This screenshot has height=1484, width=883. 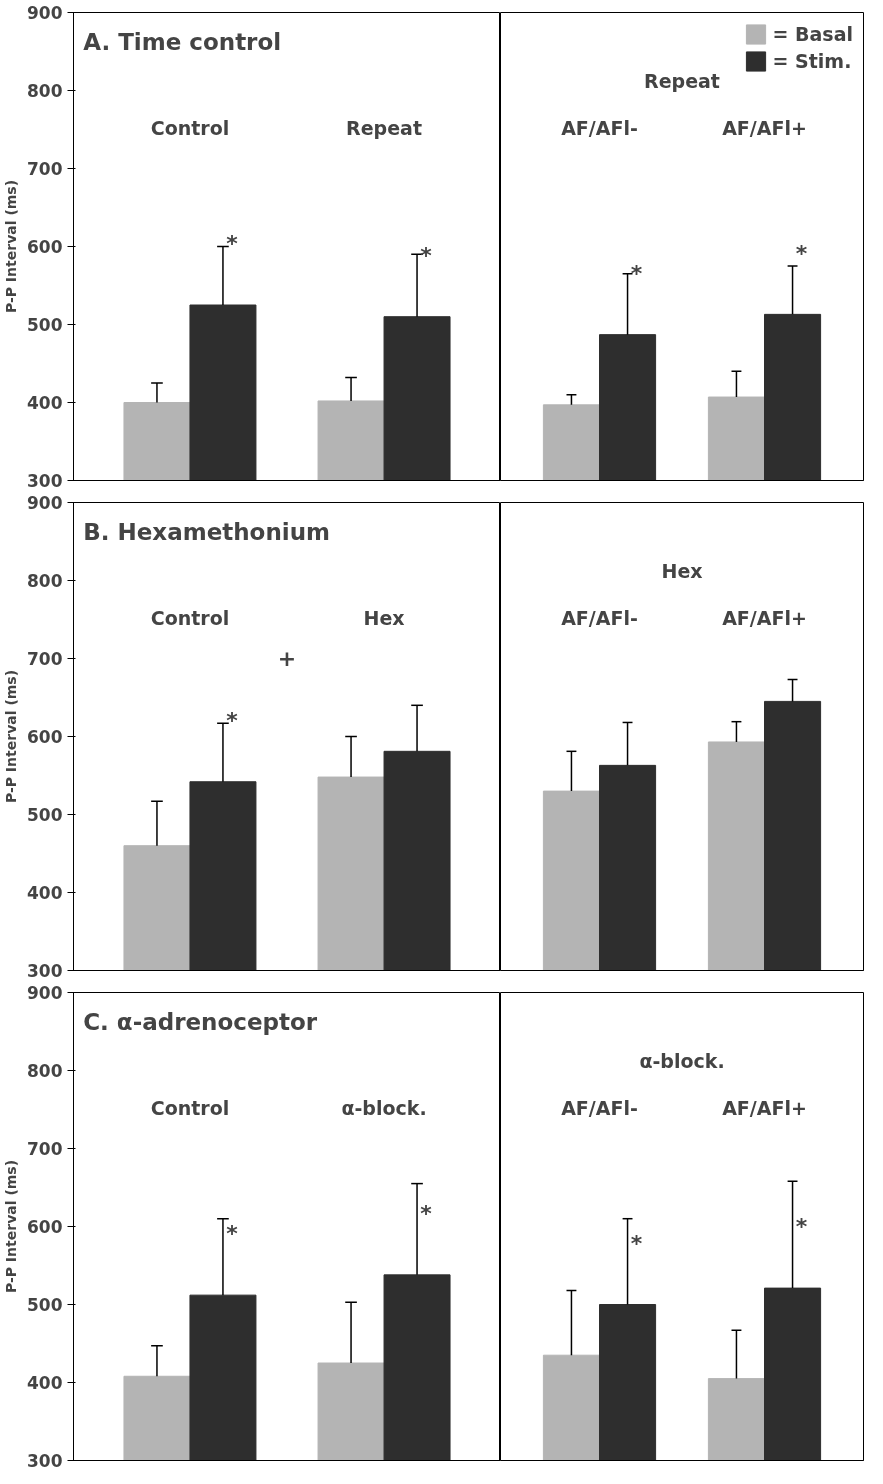 What do you see at coordinates (682, 571) in the screenshot?
I see `text: Hex` at bounding box center [682, 571].